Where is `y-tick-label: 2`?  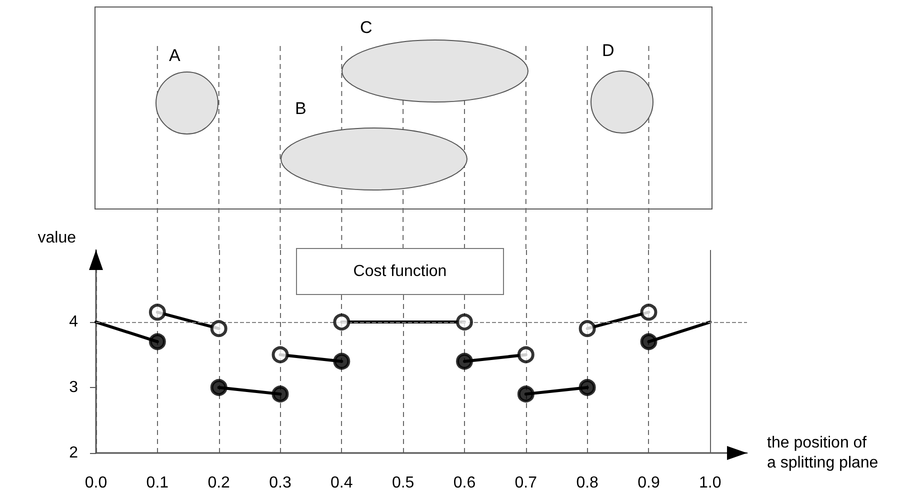
y-tick-label: 2 is located at coordinates (73, 453).